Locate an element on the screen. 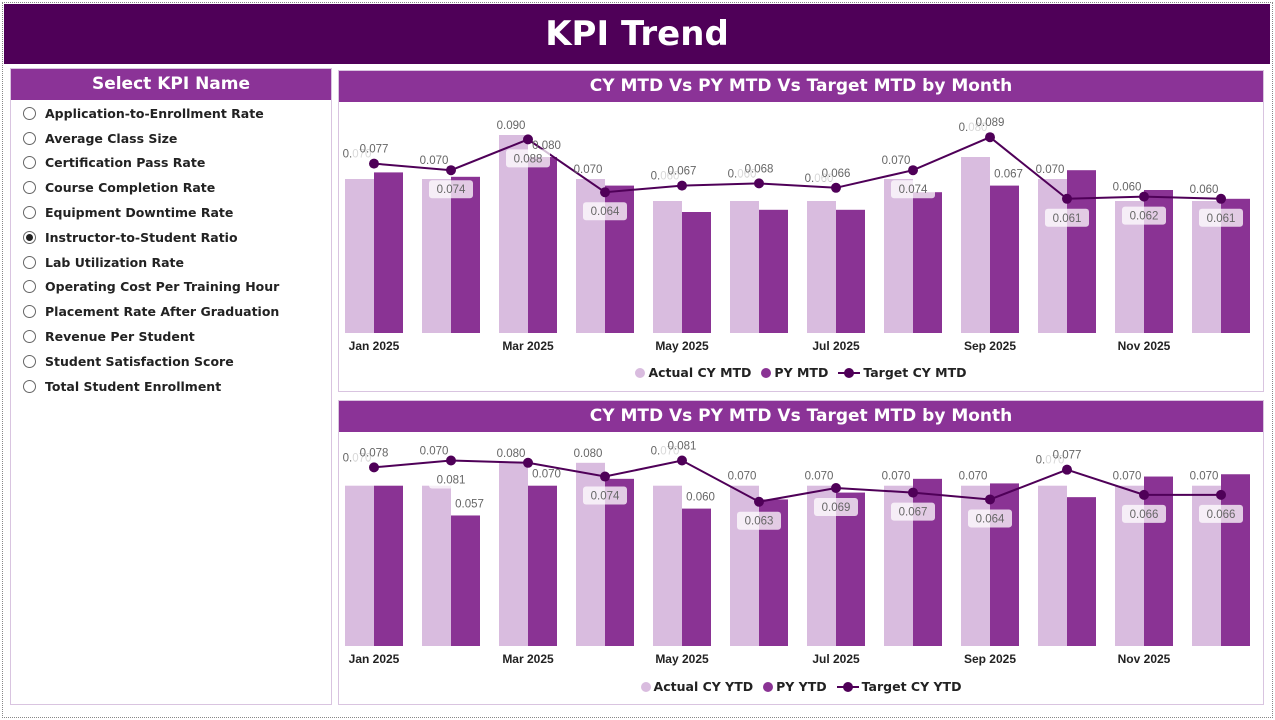 Image resolution: width=1275 pixels, height=720 pixels. slicer-title: Select KPI Name is located at coordinates (171, 84).